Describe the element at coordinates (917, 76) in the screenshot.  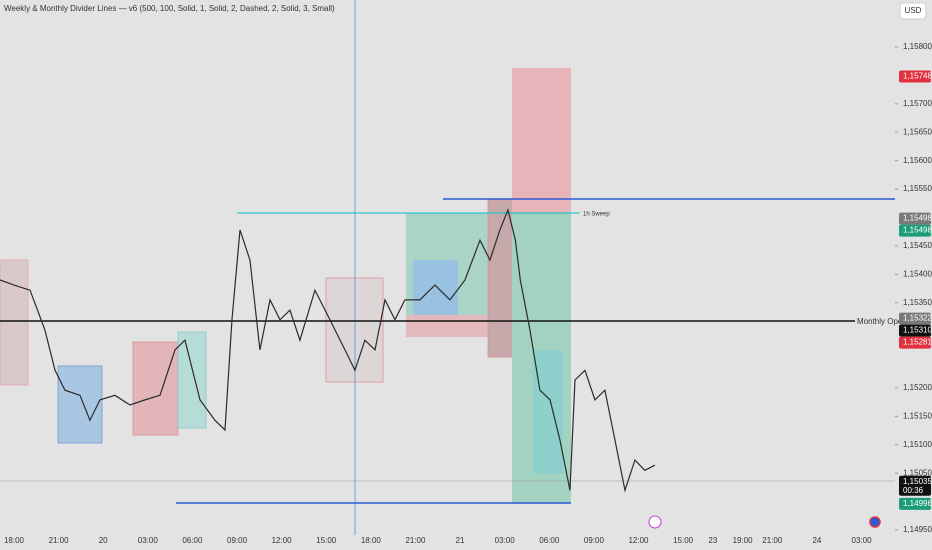
I see `price-tag-label: 1,15748` at that location.